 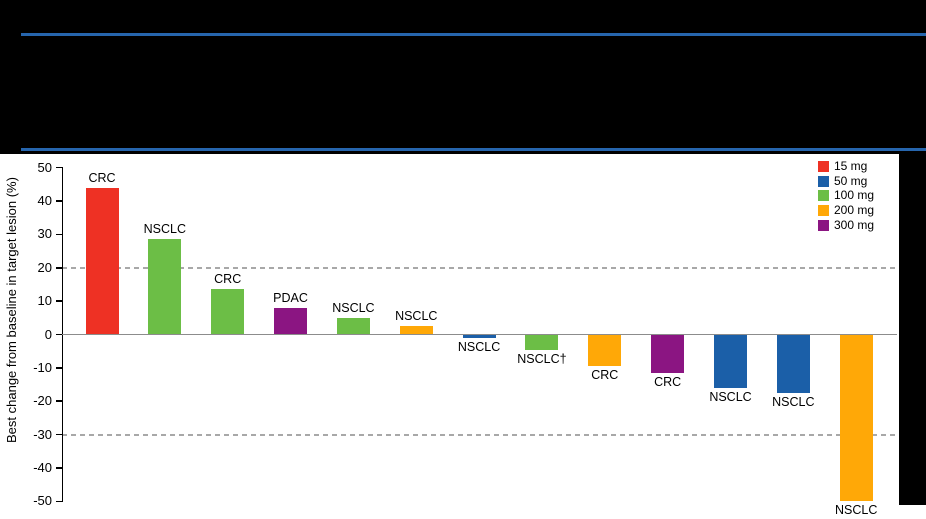 I want to click on legend-label: 50 mg, so click(x=851, y=180).